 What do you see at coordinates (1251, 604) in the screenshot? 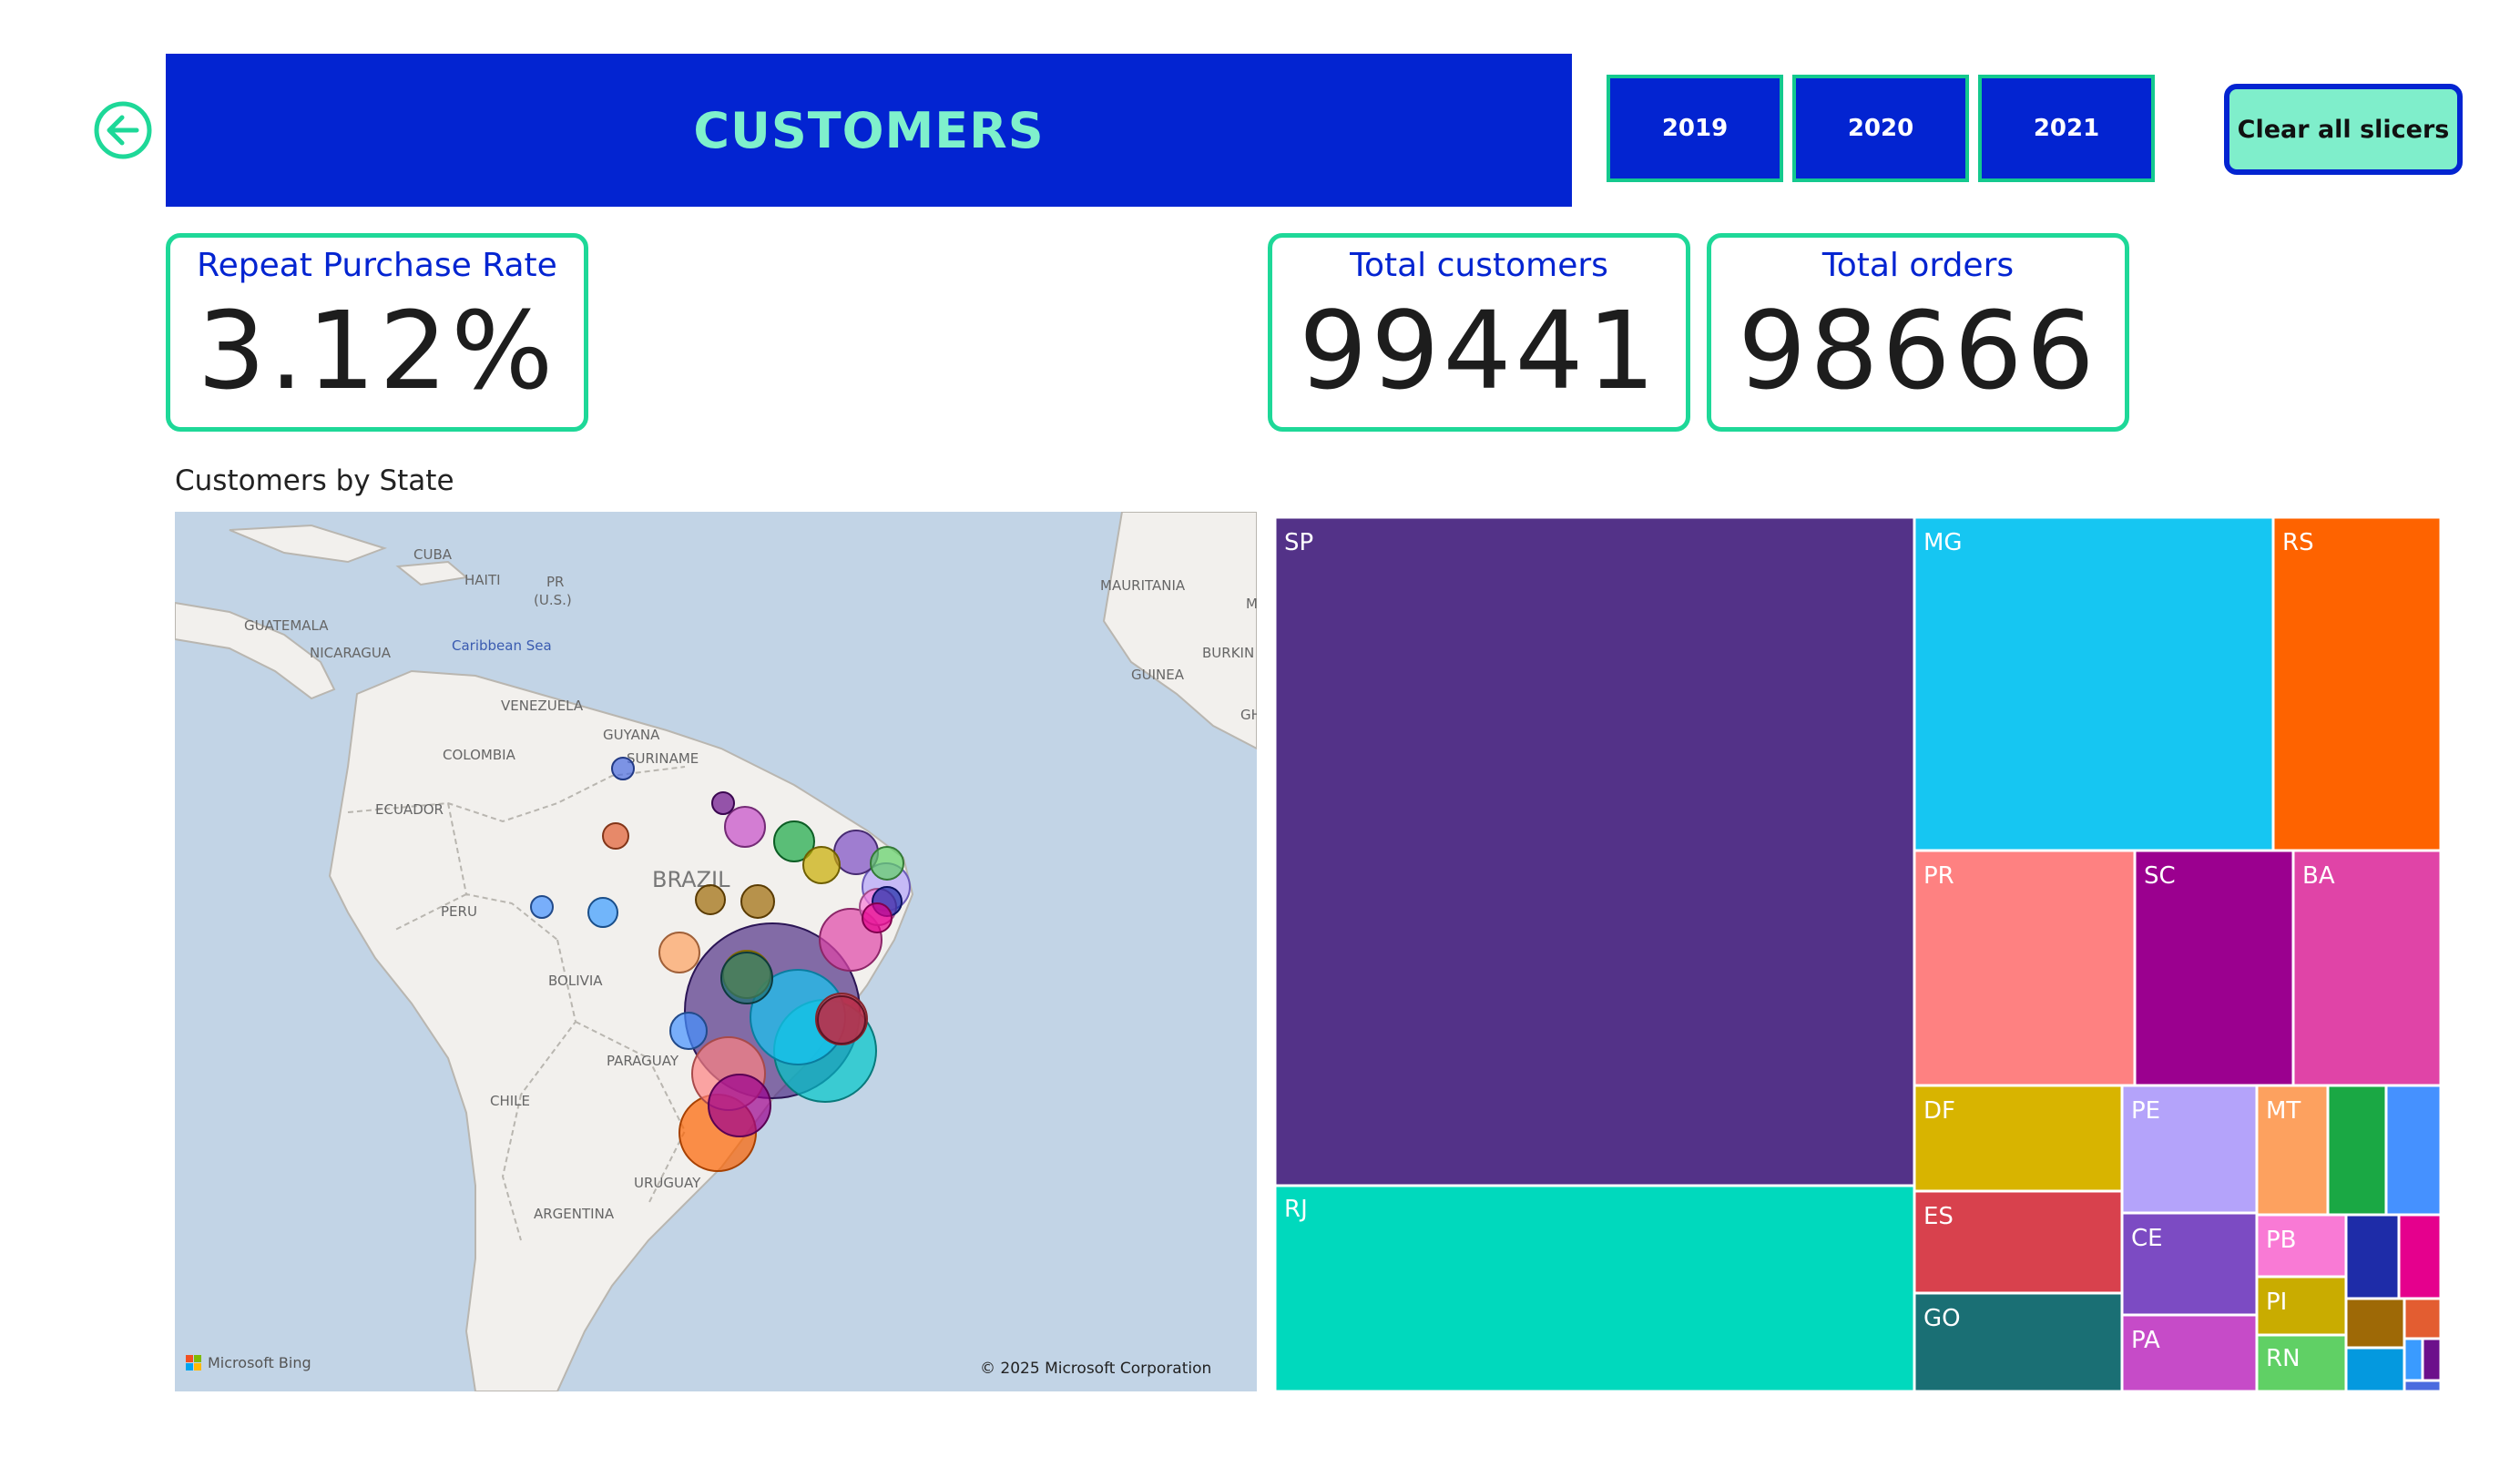
I see `map-label-m: M` at bounding box center [1251, 604].